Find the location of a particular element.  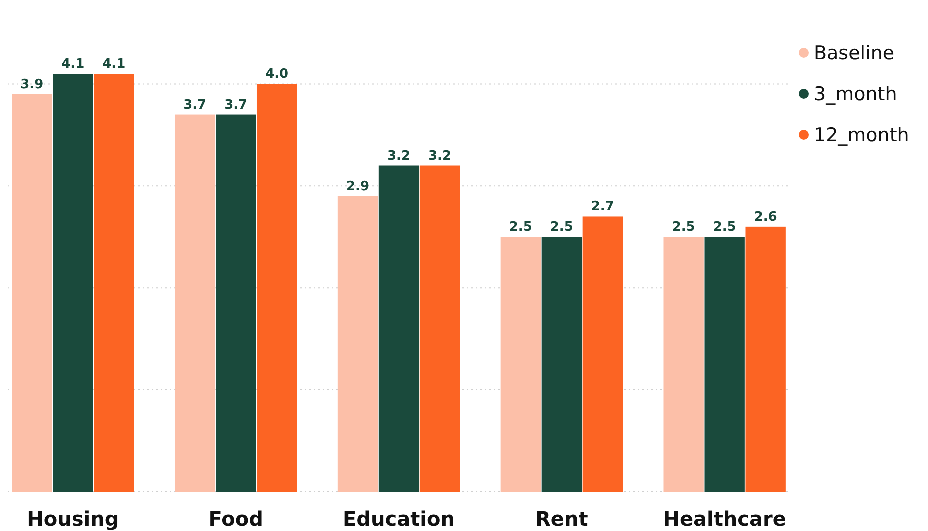

data-label: 3.9 is located at coordinates (32, 84).